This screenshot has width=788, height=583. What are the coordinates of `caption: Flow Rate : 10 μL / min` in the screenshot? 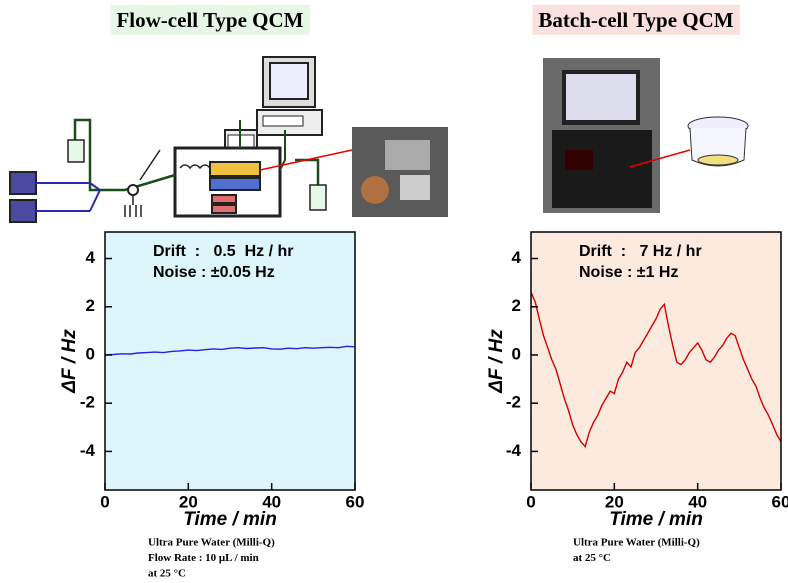 It's located at (203, 558).